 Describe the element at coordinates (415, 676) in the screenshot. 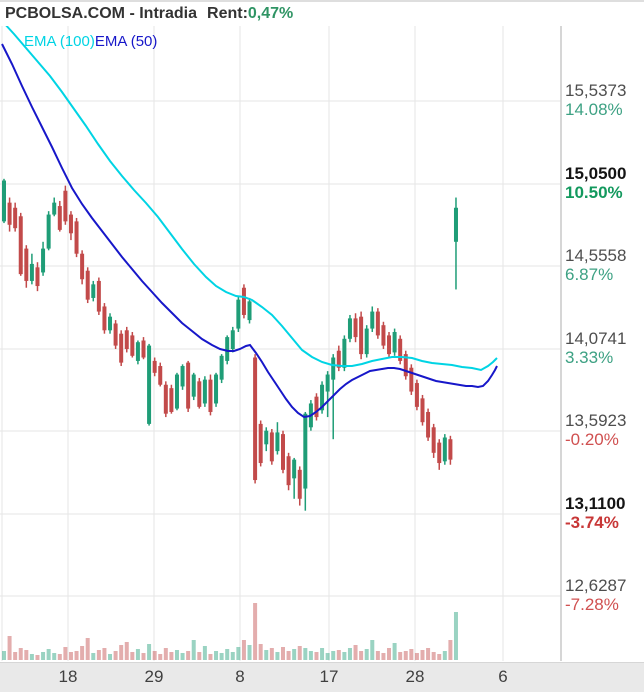

I see `x-axis-date-label: 28` at that location.